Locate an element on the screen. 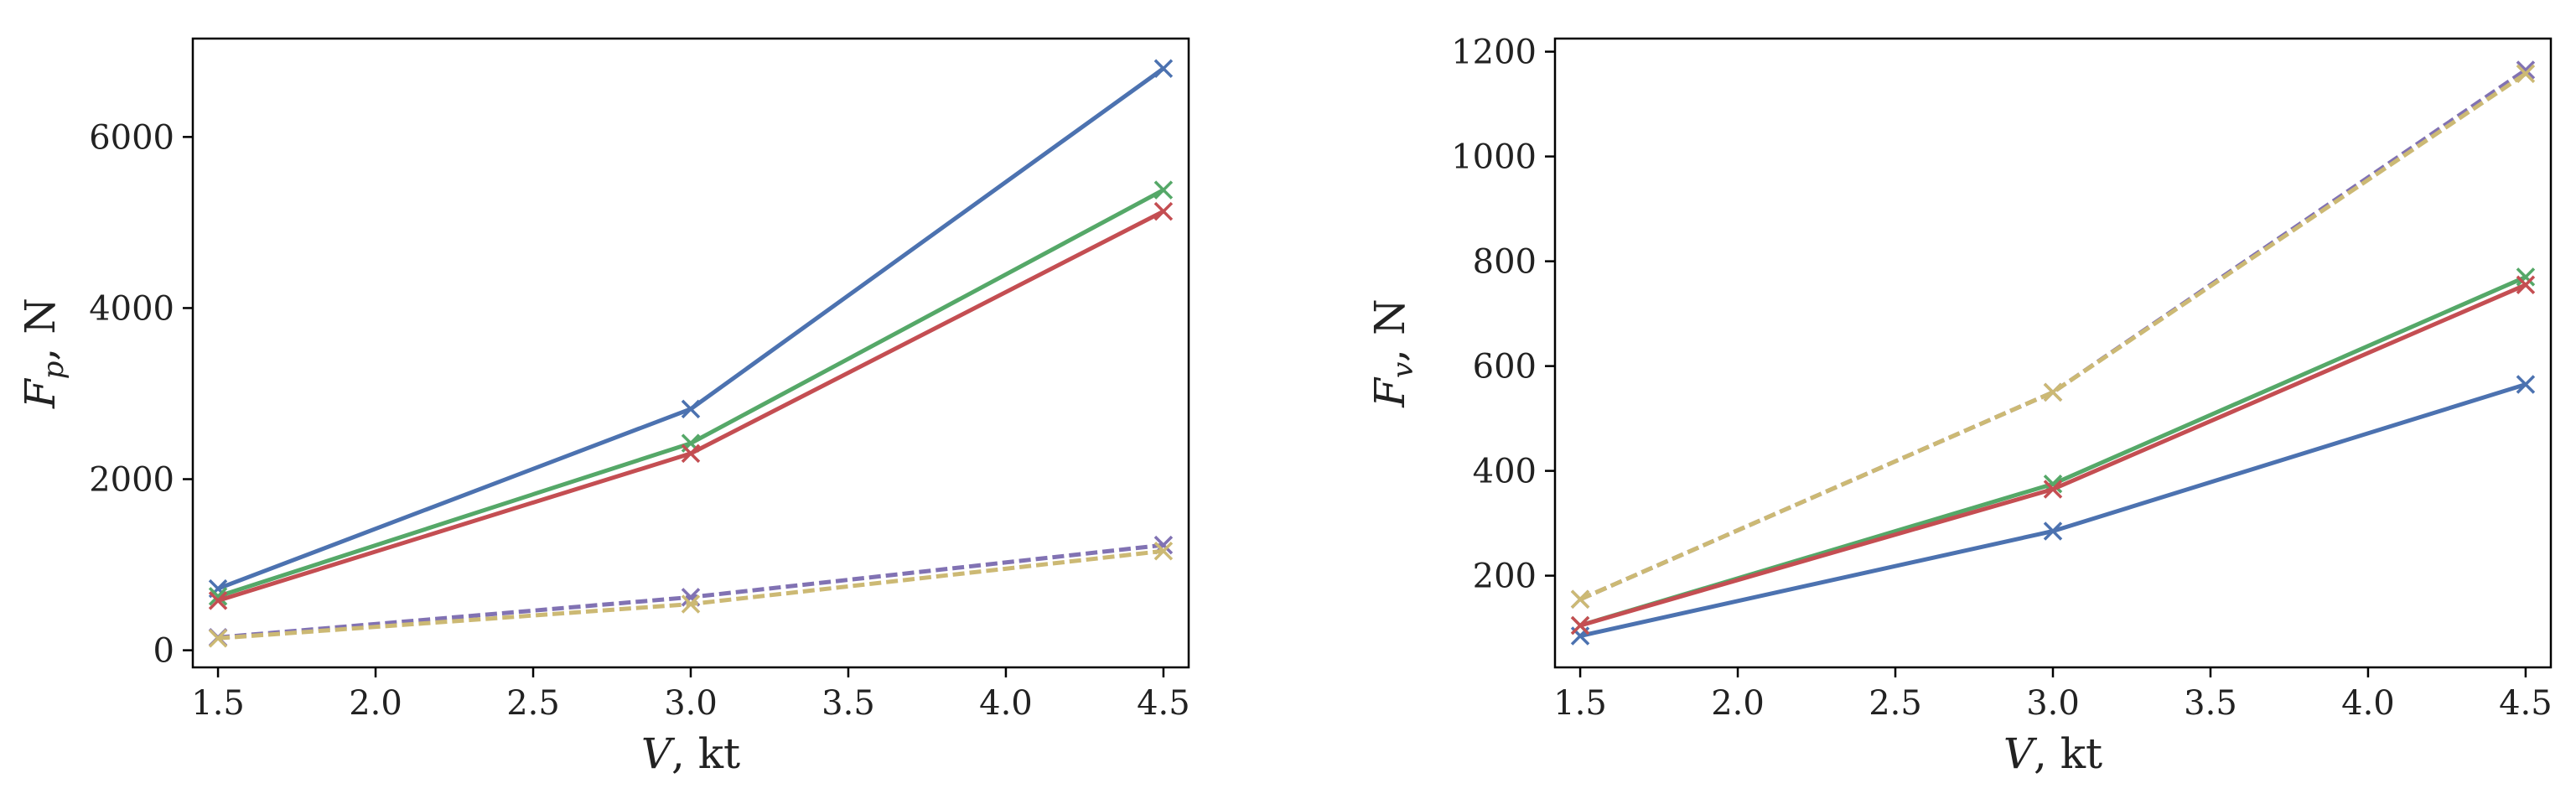  y-axis-label: Fp, N is located at coordinates (43, 353).